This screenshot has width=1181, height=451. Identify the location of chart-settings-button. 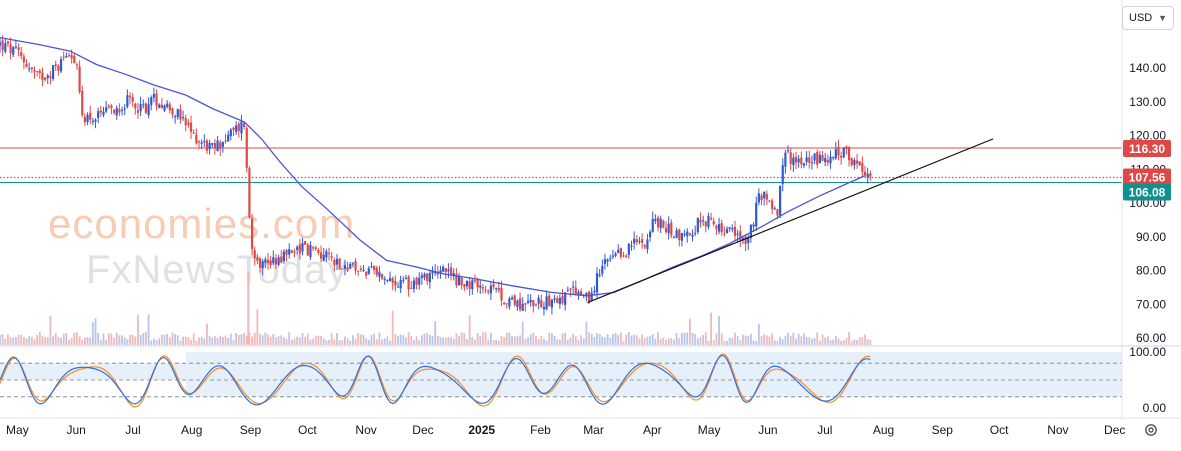
(1151, 430).